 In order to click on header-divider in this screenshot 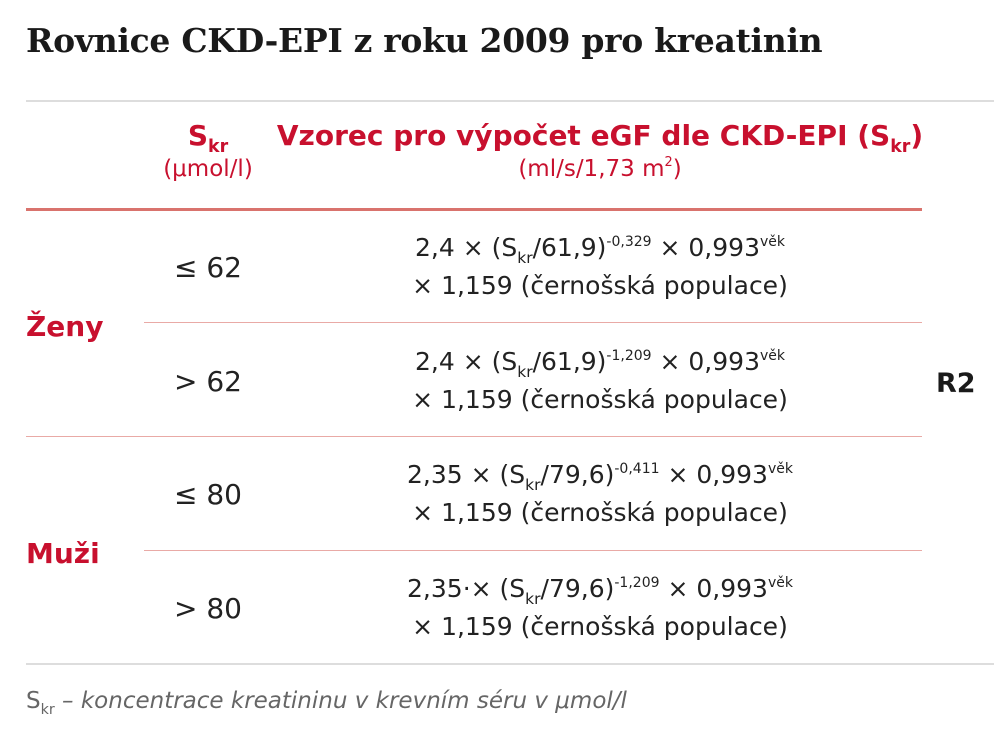, I will do `click(474, 209)`.